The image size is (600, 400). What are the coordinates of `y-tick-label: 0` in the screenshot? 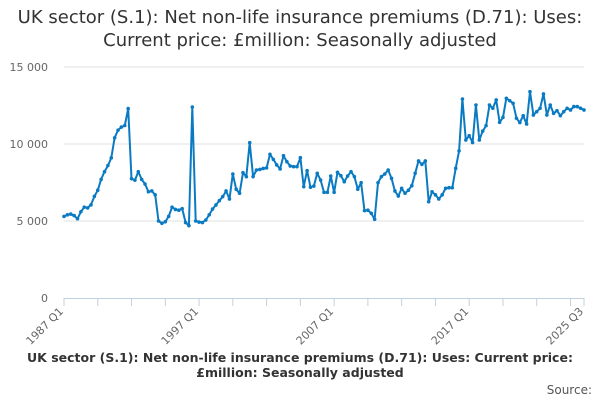 It's located at (44, 298).